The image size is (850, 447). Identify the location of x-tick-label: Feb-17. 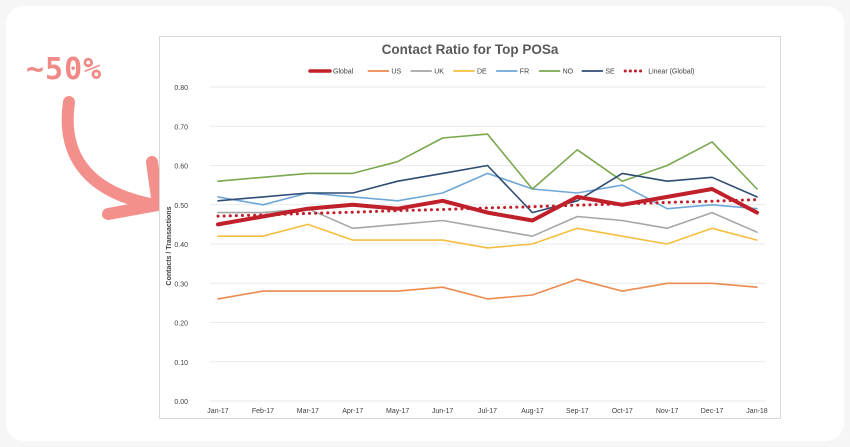
(263, 411).